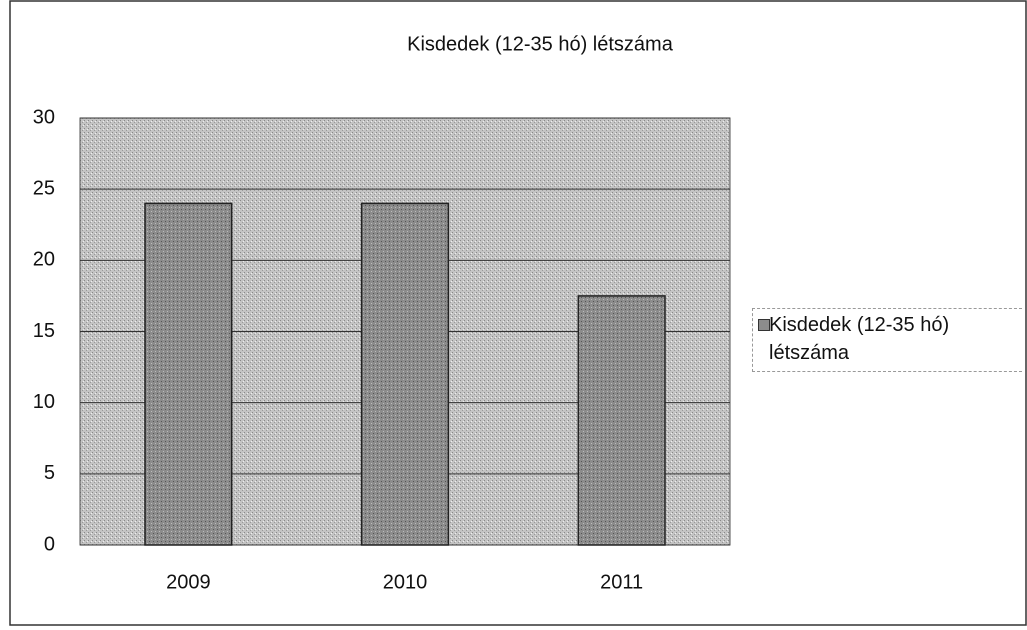 The image size is (1027, 630). What do you see at coordinates (621, 582) in the screenshot?
I see `x-tick-label: 2011` at bounding box center [621, 582].